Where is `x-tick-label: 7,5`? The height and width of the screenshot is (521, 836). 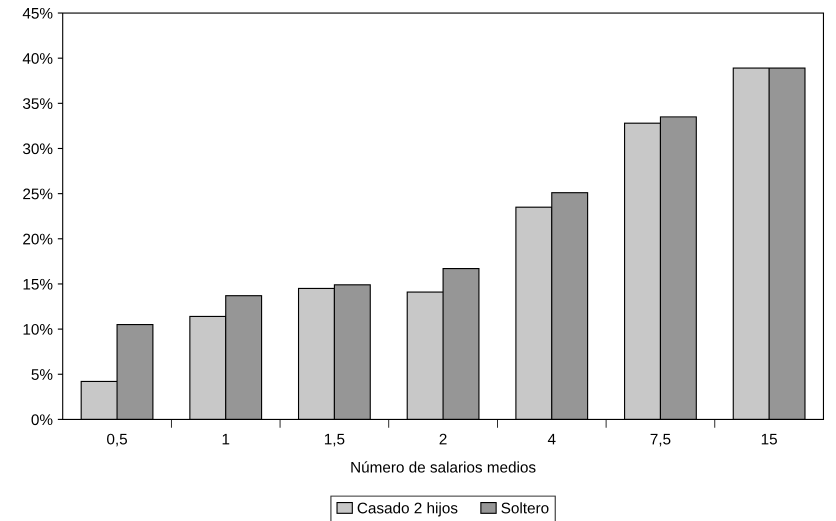
x-tick-label: 7,5 is located at coordinates (660, 440).